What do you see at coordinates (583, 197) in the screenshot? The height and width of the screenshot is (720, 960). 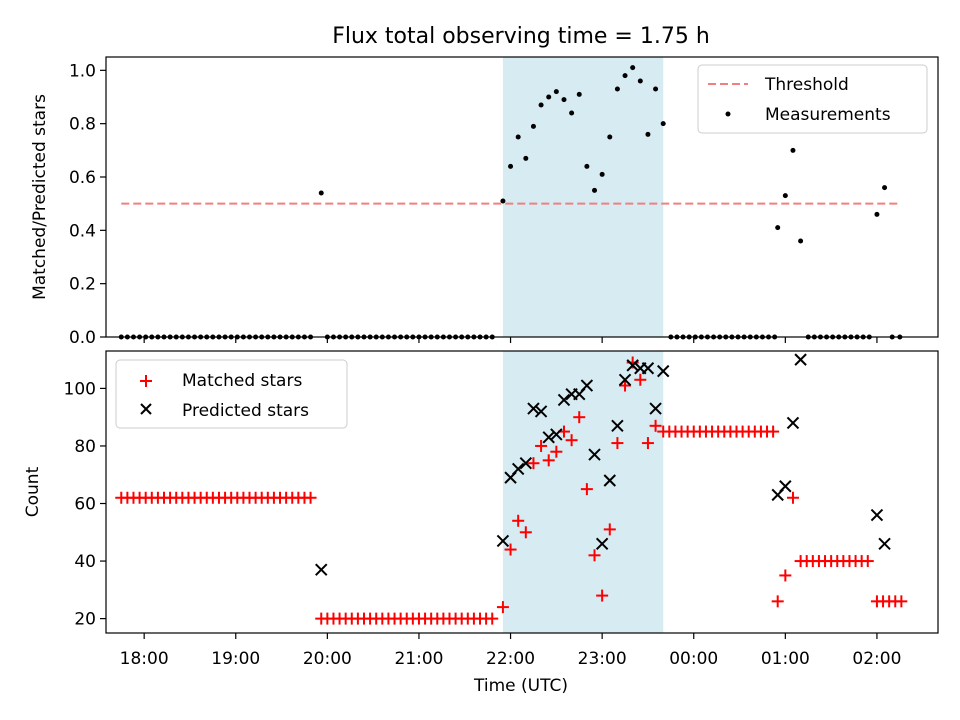 I see `ratio-highlight-span` at bounding box center [583, 197].